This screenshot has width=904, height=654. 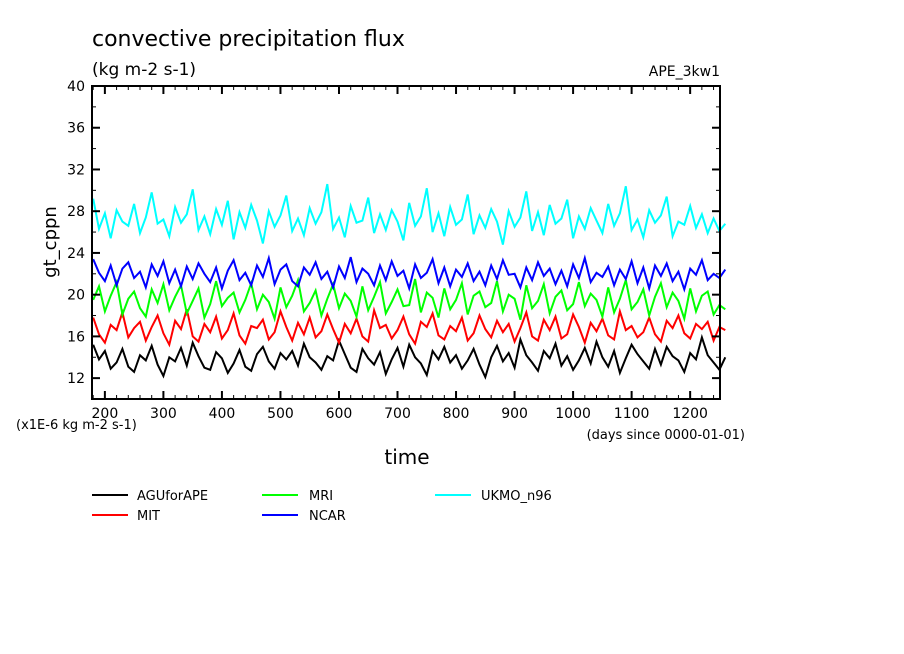 What do you see at coordinates (297, 496) in the screenshot?
I see `legend-item-MRI: MRI` at bounding box center [297, 496].